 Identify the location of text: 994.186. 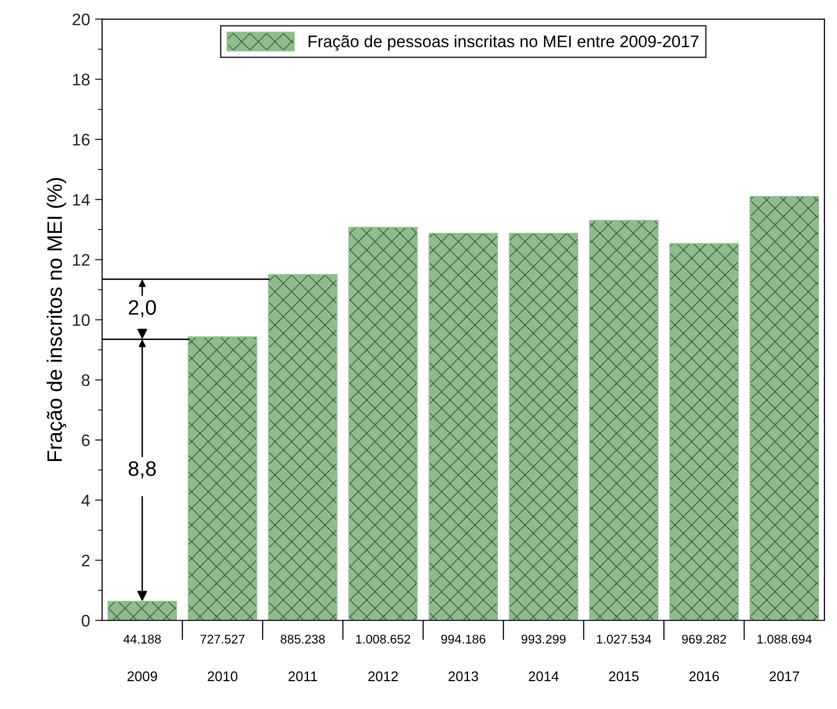
(463, 639).